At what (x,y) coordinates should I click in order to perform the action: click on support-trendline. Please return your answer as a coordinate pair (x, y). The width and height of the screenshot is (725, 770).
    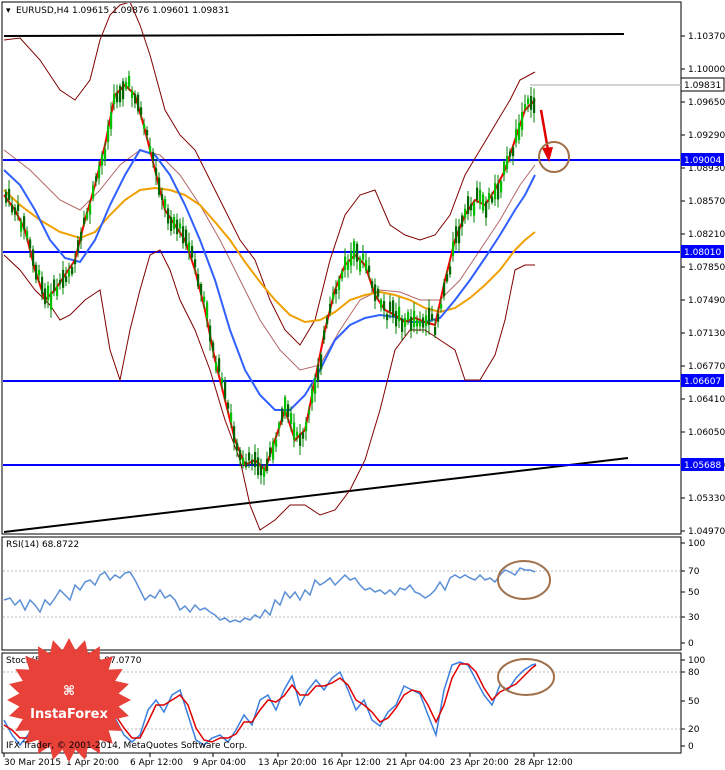
    Looking at the image, I should click on (316, 495).